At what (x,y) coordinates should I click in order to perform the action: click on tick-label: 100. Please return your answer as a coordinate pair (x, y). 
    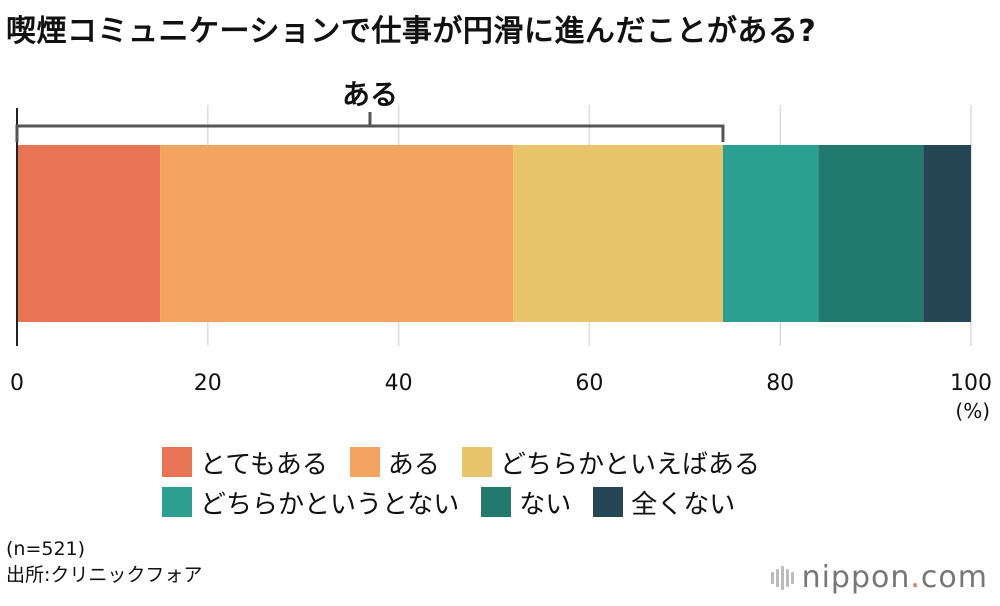
    Looking at the image, I should click on (971, 383).